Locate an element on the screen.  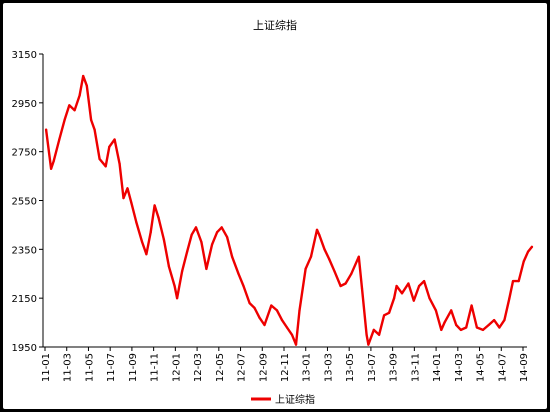
legend-label: 上证综指 is located at coordinates (295, 399).